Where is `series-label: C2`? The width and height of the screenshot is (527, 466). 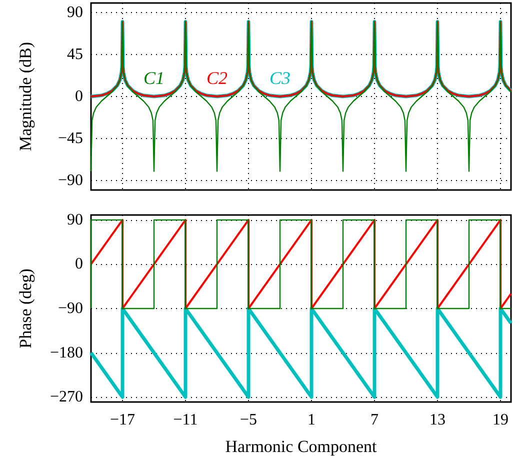 series-label: C2 is located at coordinates (217, 78).